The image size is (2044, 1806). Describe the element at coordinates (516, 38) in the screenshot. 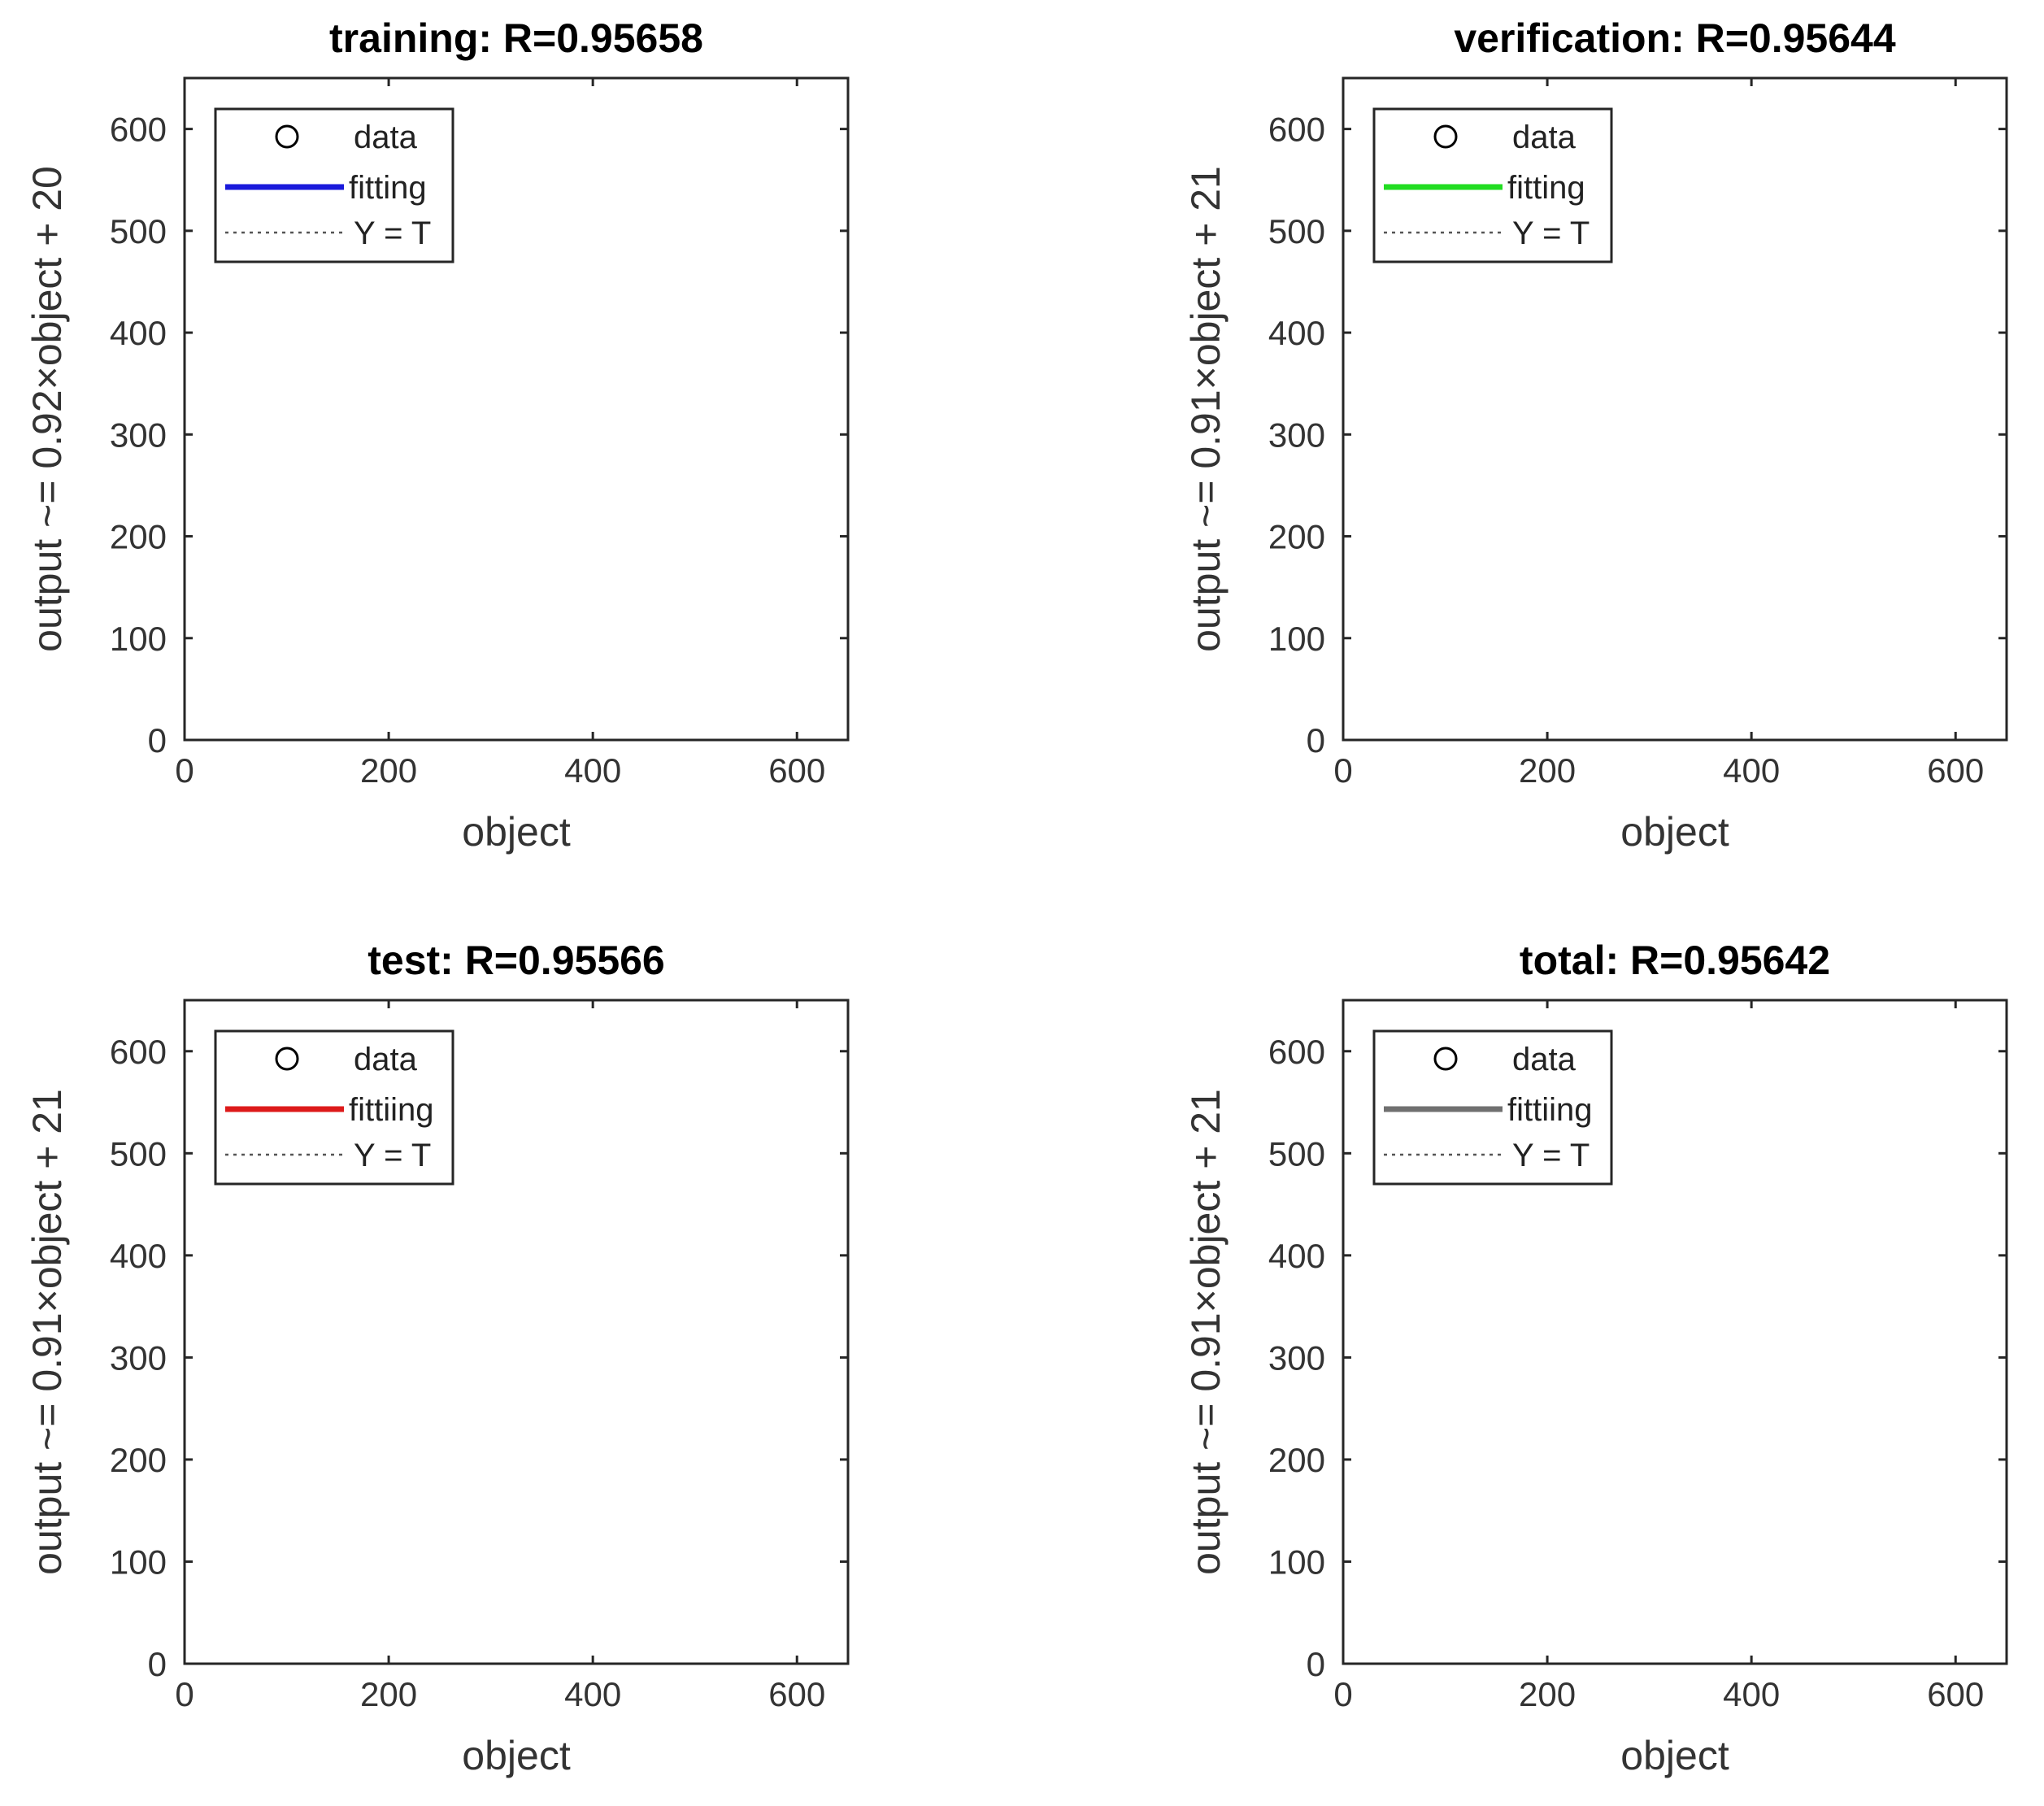

I see `chart-title: training: R=0.95658` at that location.